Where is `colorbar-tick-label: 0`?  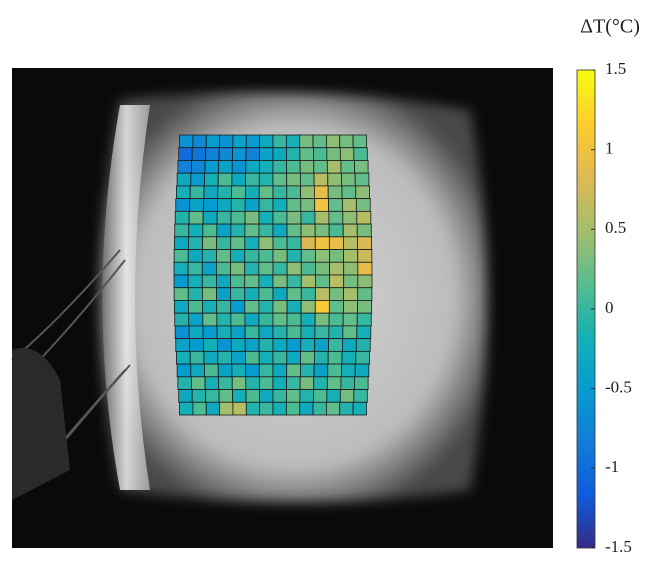
colorbar-tick-label: 0 is located at coordinates (609, 307).